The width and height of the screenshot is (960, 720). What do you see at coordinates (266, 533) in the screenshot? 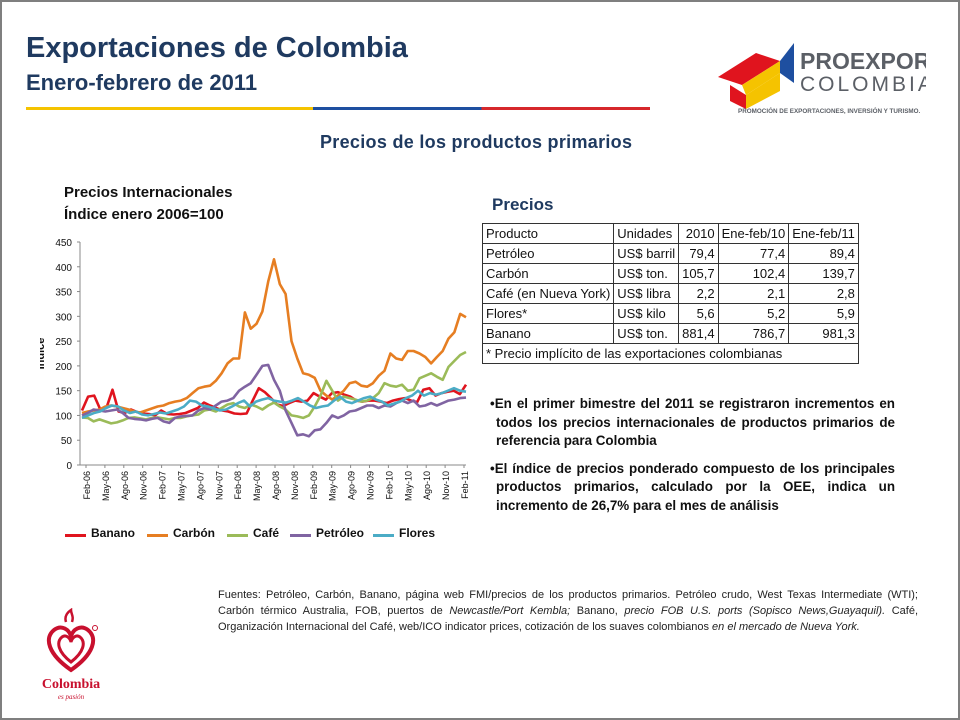
I see `legend-label-cafe: Café` at bounding box center [266, 533].